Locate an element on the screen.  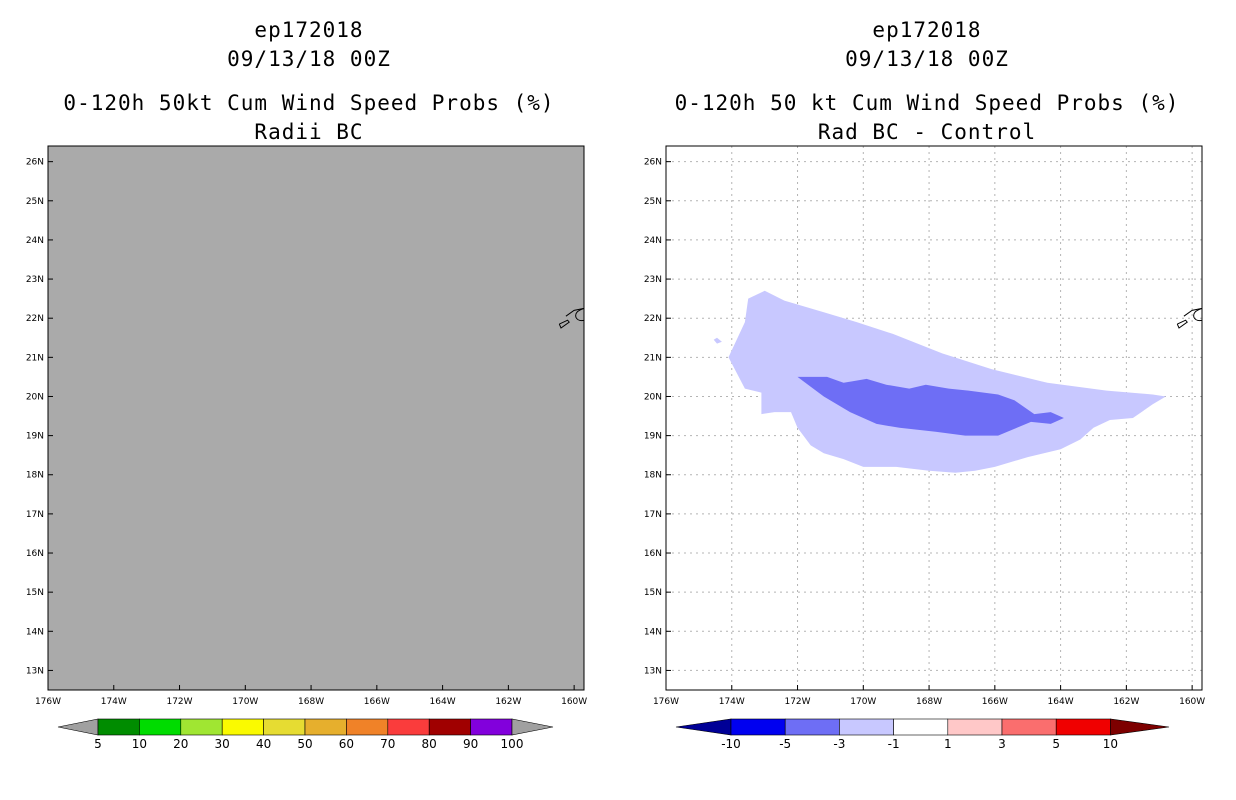
product-title: 0-120h 50kt Cum Wind Speed Probs (%) is located at coordinates (309, 103).